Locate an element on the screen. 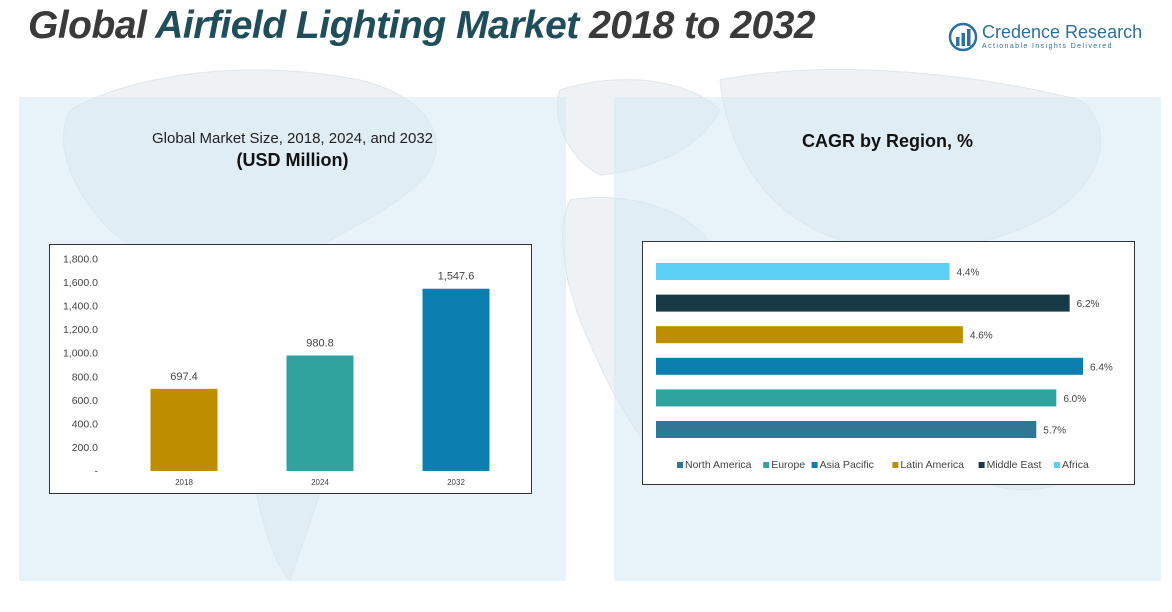 The image size is (1172, 612). bar-value-label: 6.4% is located at coordinates (1101, 367).